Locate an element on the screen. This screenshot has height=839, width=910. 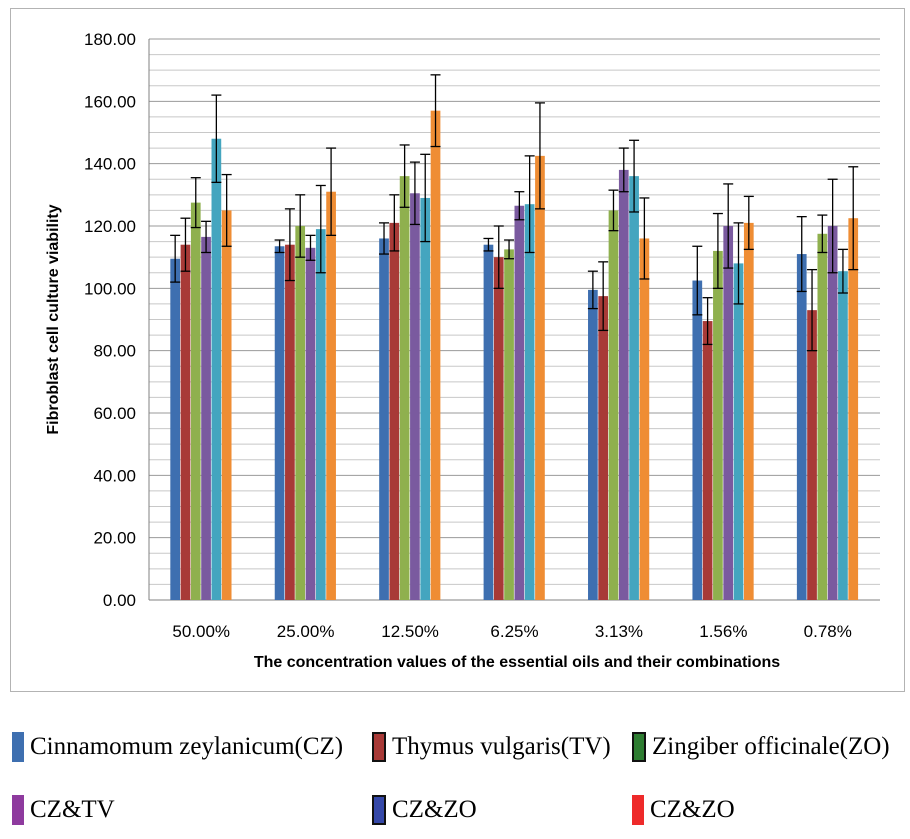
y-tick-label: 160.00 is located at coordinates (110, 101).